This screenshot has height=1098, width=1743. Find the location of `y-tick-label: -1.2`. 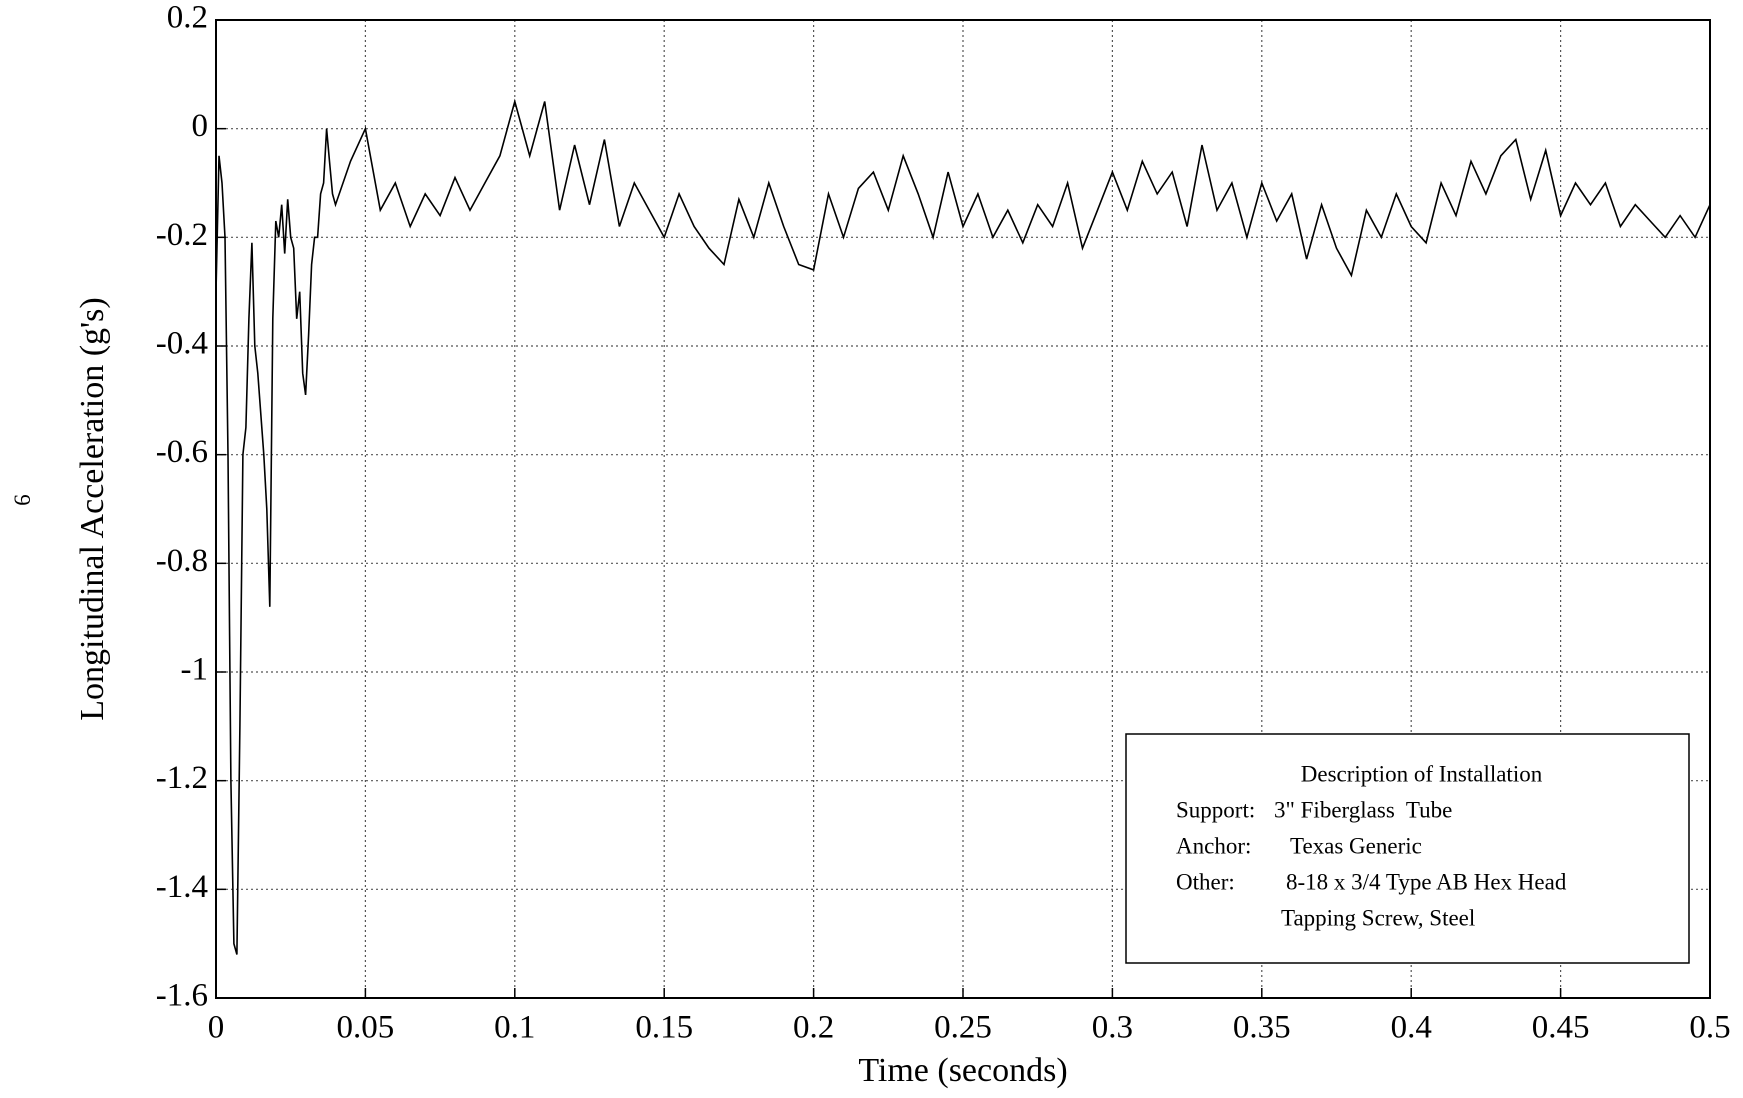

y-tick-label: -1.2 is located at coordinates (182, 778).